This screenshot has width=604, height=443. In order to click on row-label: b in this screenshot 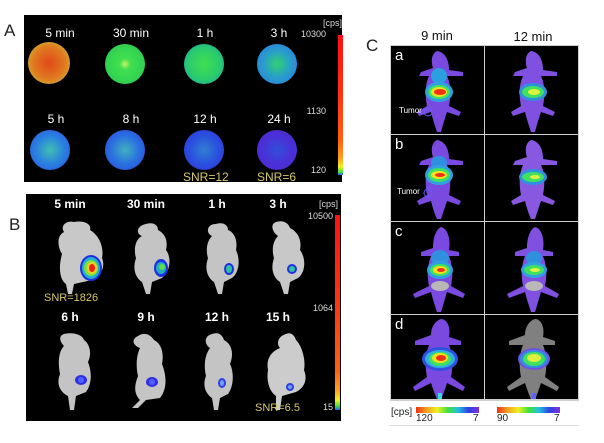, I will do `click(399, 144)`.